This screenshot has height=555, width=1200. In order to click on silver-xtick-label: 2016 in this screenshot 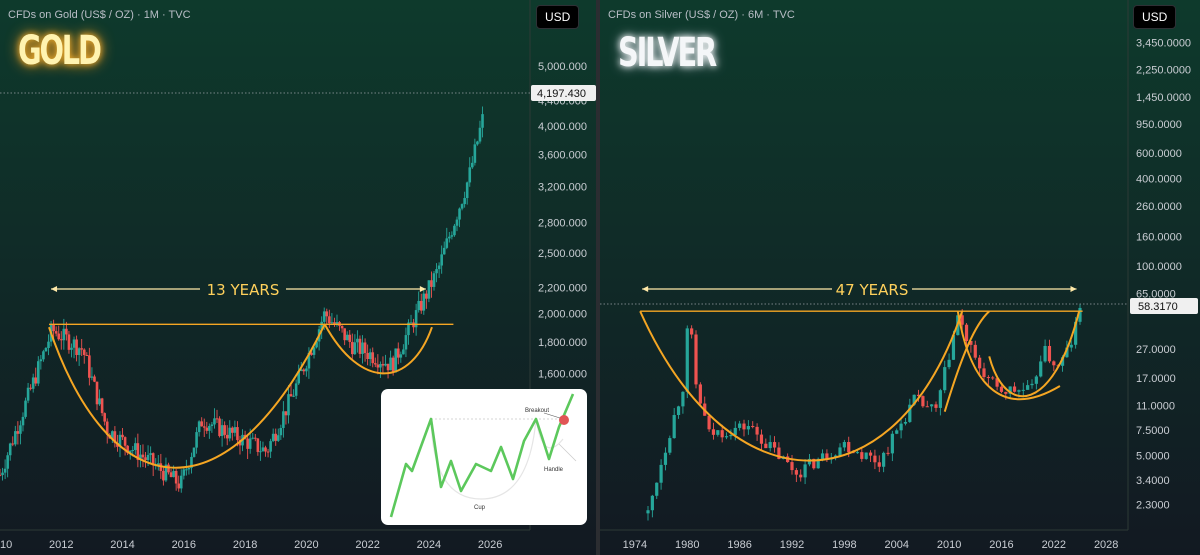, I will do `click(1001, 545)`.